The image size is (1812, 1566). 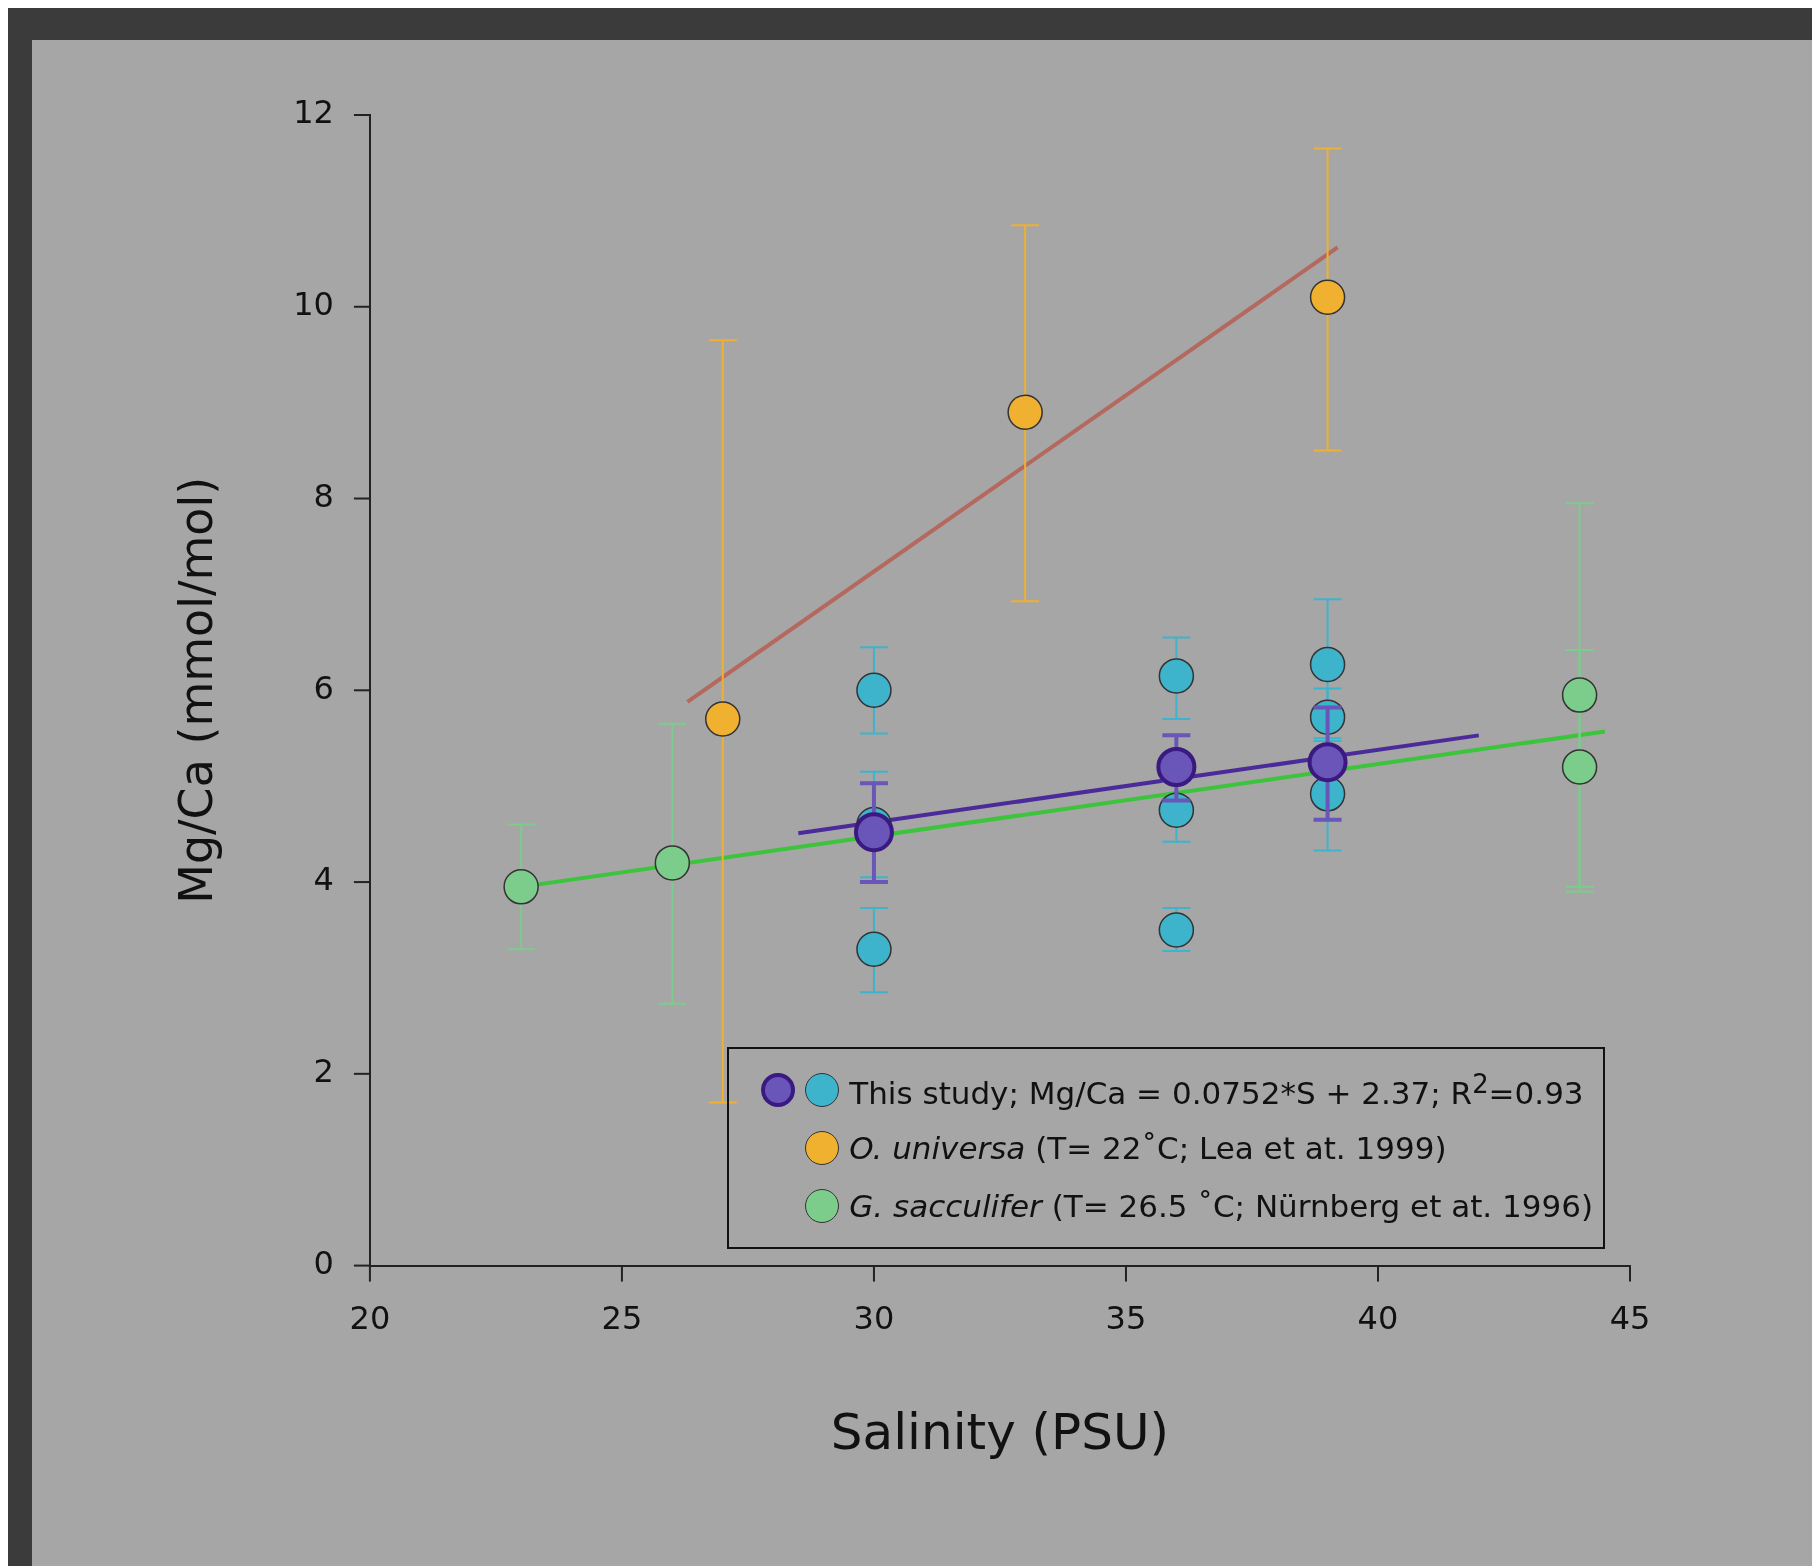 I want to click on y-axis-title: Mg/Ca (mmol/mol), so click(x=195, y=690).